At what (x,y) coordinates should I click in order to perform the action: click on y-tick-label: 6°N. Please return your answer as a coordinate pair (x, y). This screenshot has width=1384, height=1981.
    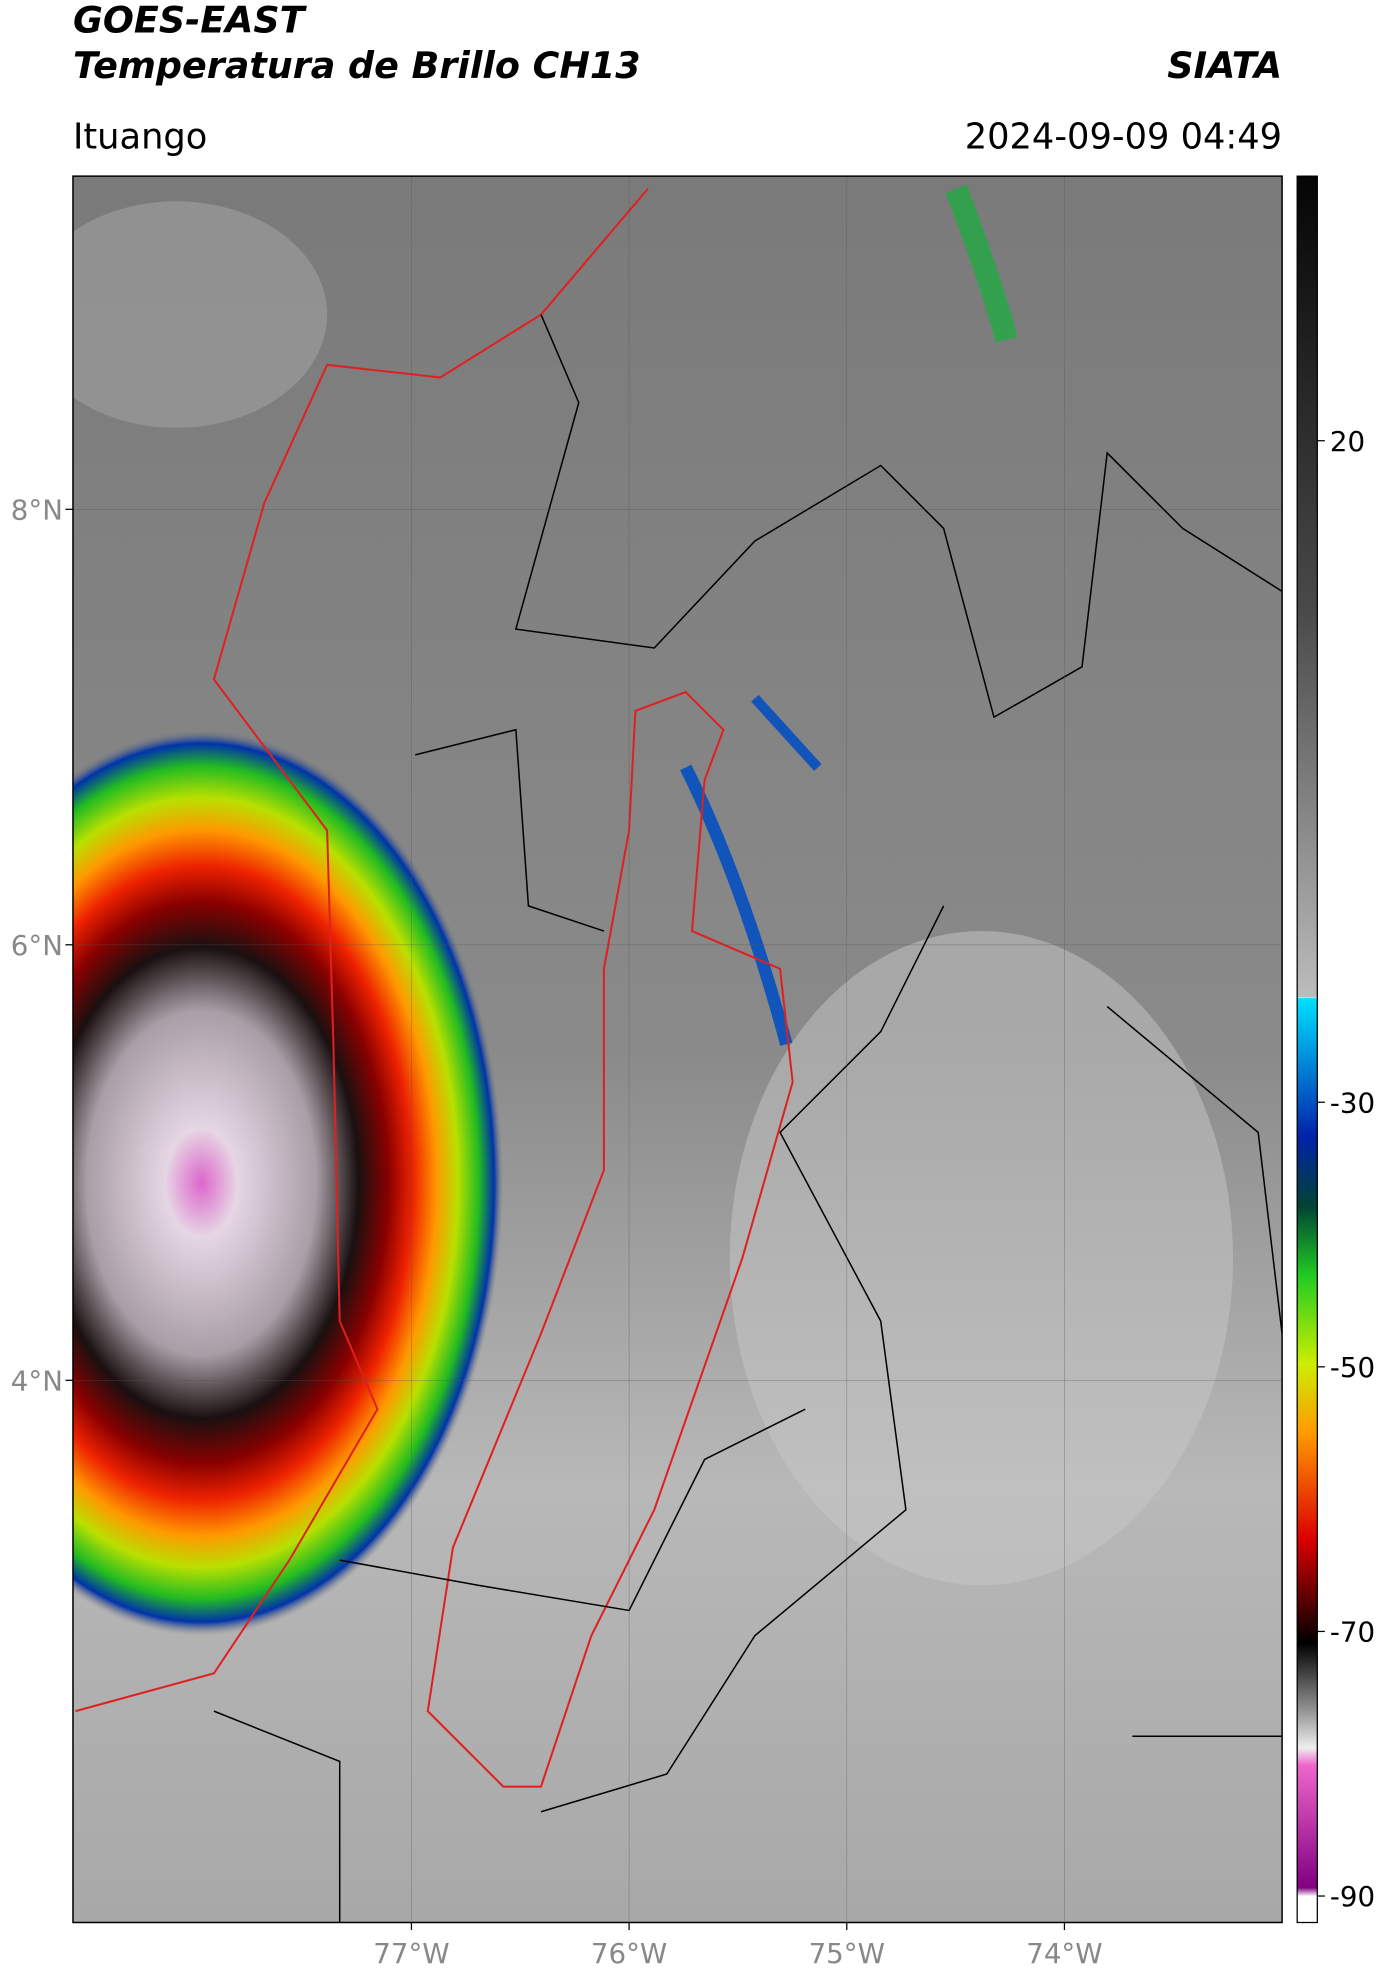
    Looking at the image, I should click on (37, 945).